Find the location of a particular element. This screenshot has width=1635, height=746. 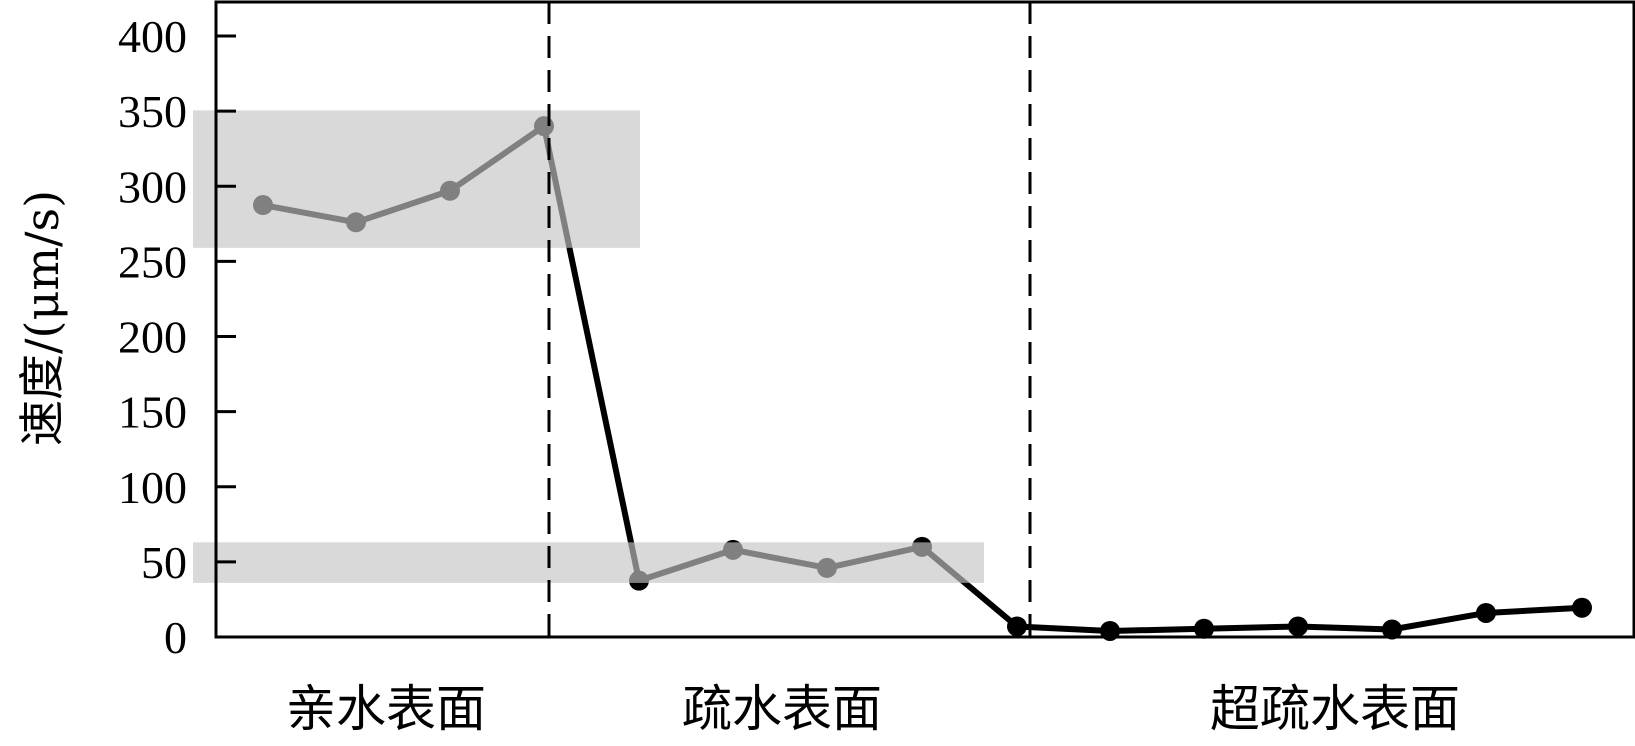

y-axis-title: 速度/(μm/s) is located at coordinates (42, 318).